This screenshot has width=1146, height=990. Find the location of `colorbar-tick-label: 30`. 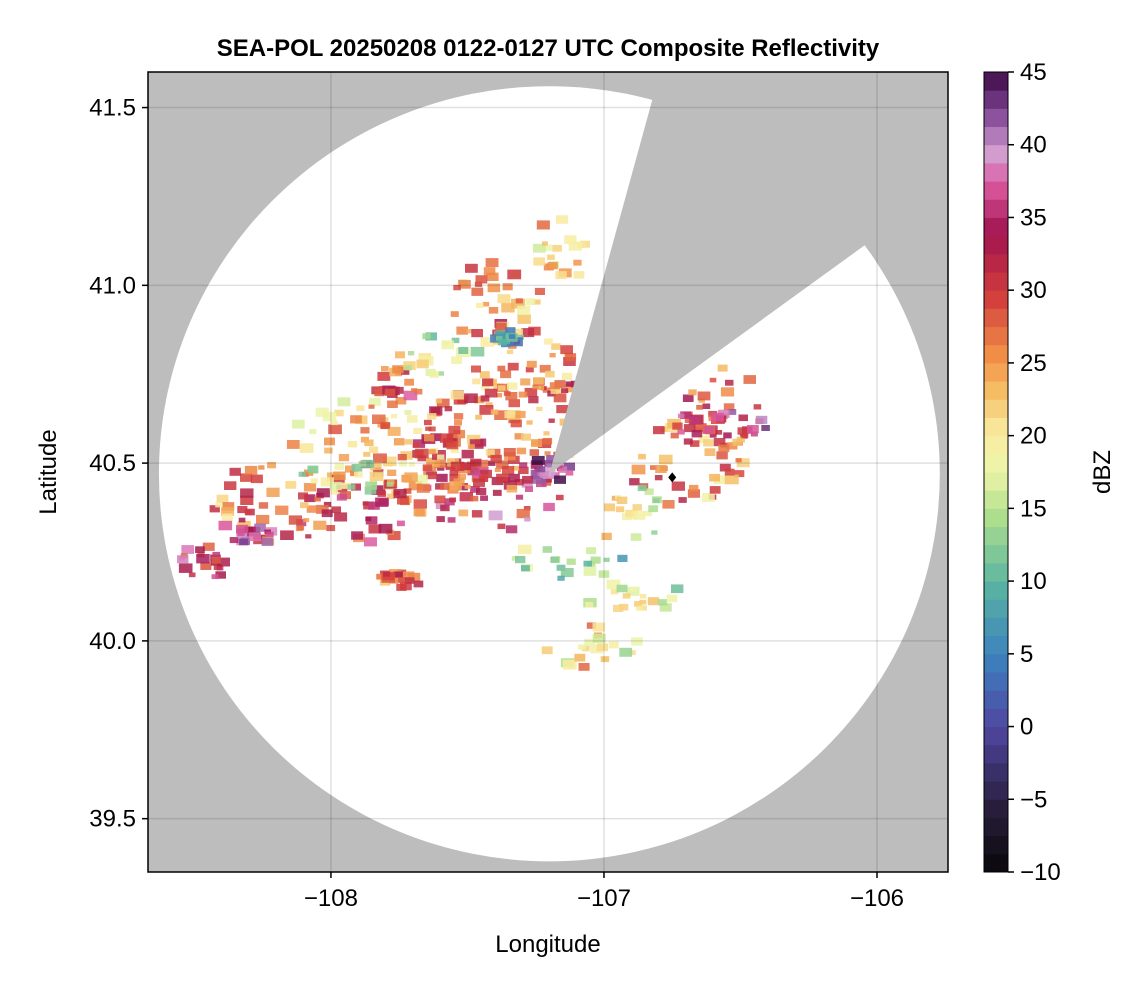

colorbar-tick-label: 30 is located at coordinates (1033, 290).